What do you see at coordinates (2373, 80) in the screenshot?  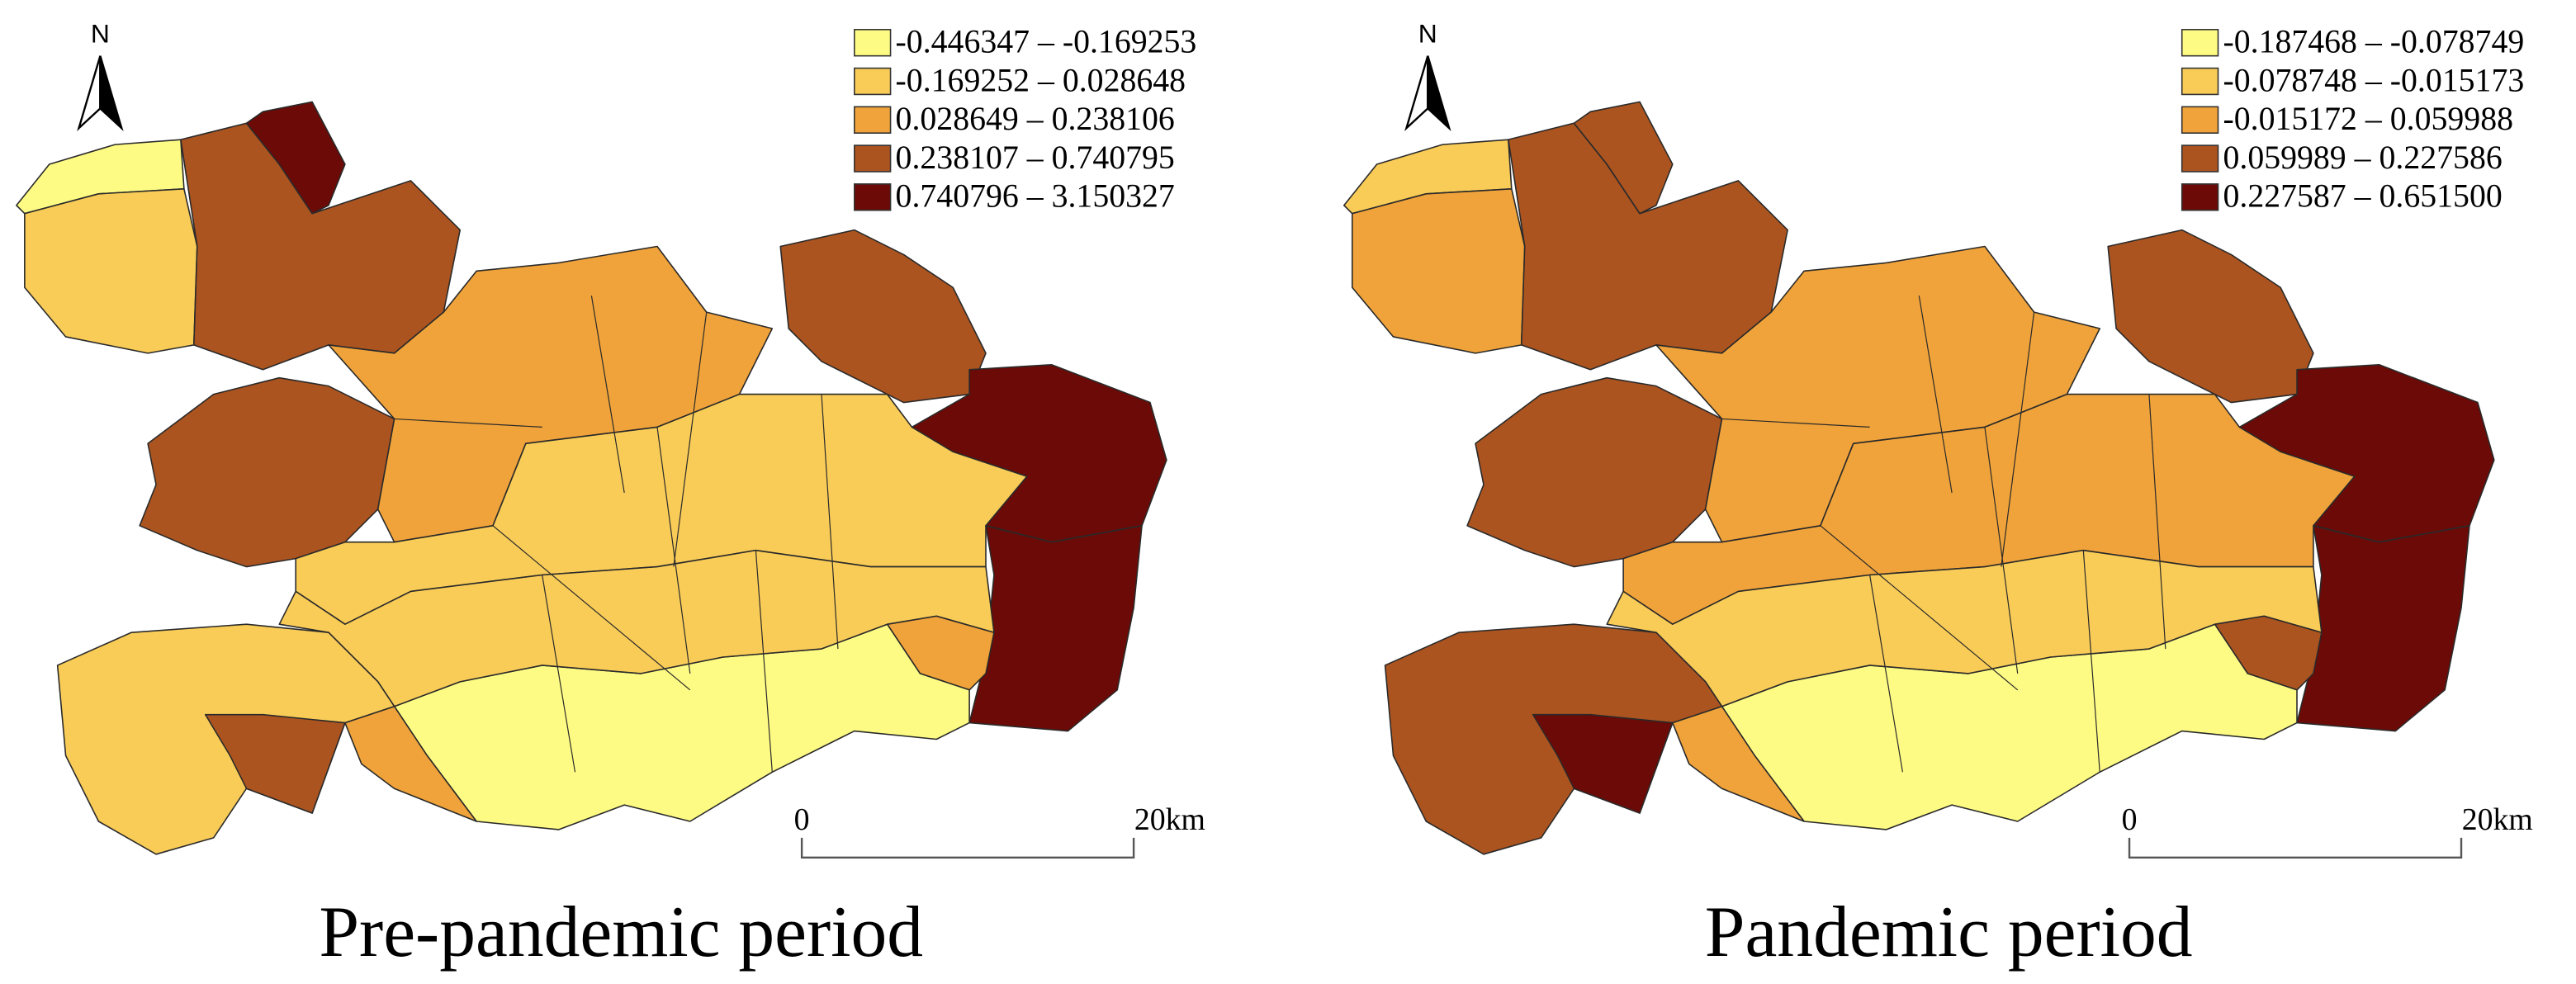 I see `legend-label: -0.078748 – -0.015173` at bounding box center [2373, 80].